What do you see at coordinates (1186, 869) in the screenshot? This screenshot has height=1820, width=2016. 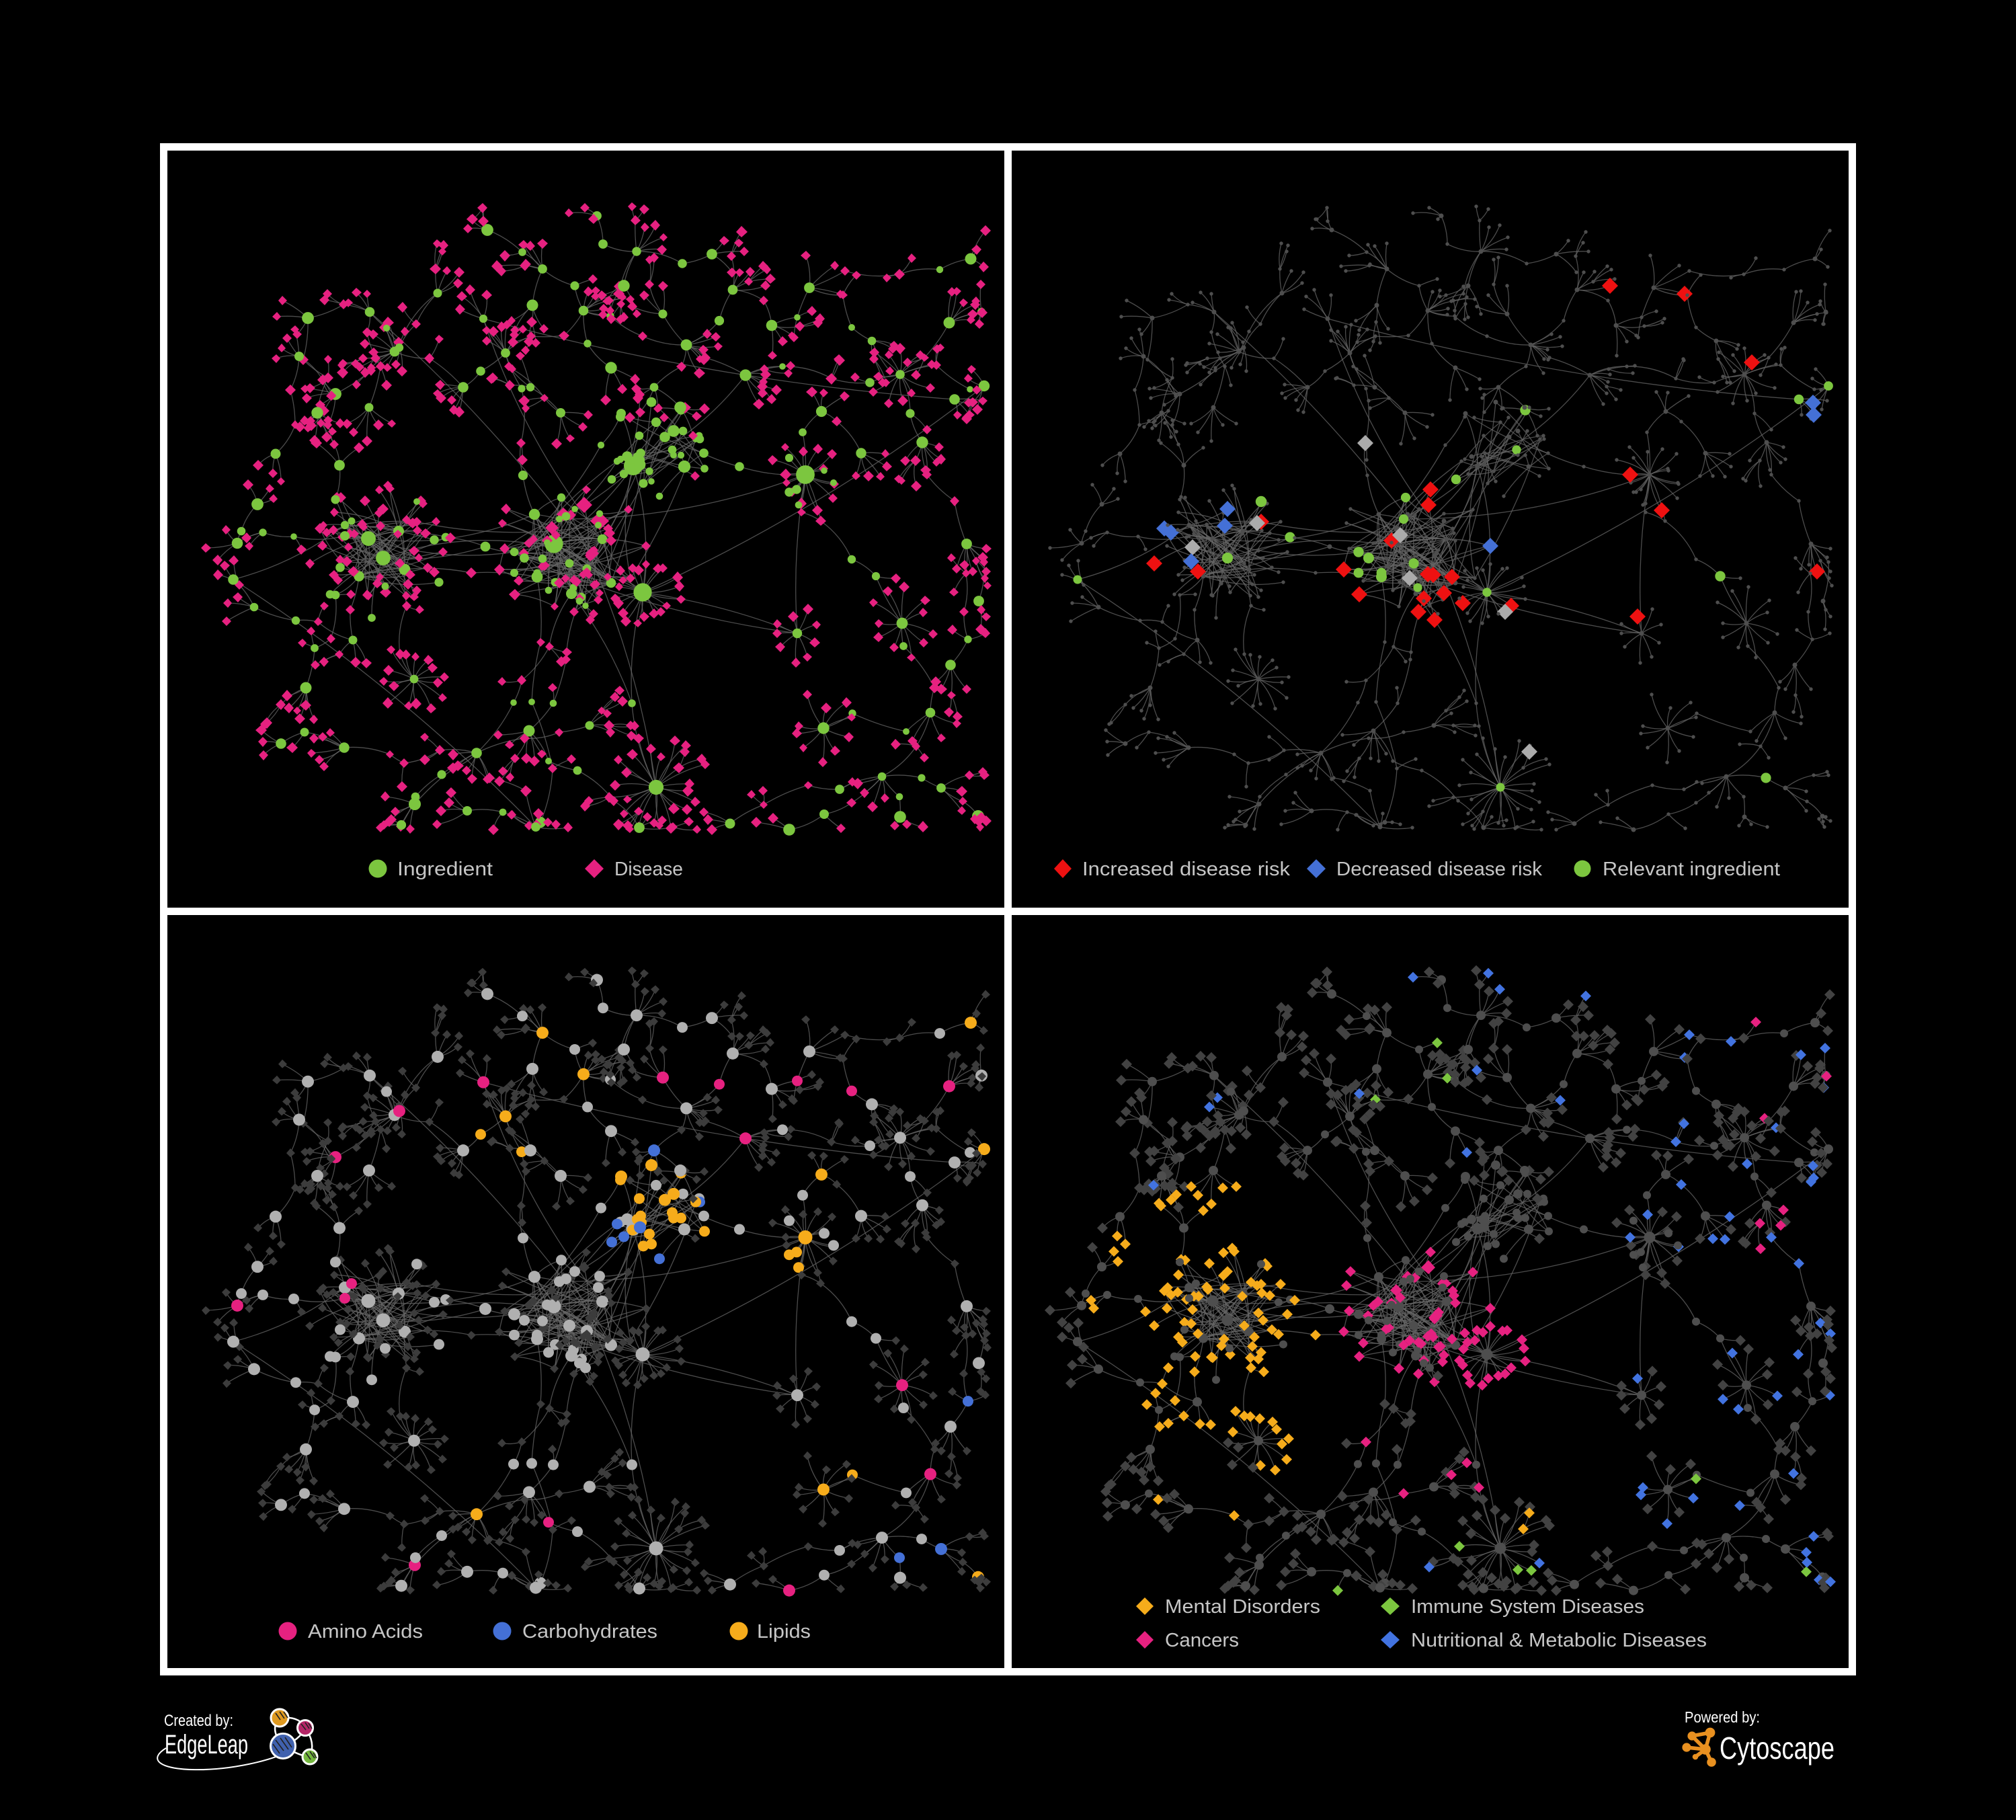 I see `svg-text: Increased disease risk` at bounding box center [1186, 869].